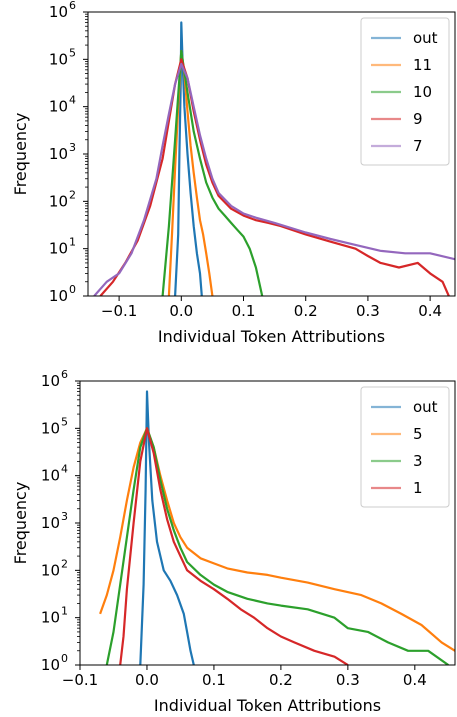  What do you see at coordinates (348, 680) in the screenshot?
I see `panel2-xtick-label: 0.3` at bounding box center [348, 680].